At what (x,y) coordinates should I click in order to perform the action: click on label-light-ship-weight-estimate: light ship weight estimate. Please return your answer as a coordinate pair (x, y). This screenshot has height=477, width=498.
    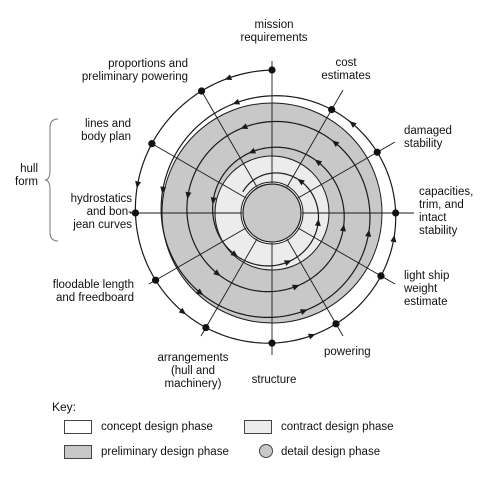
    Looking at the image, I should click on (427, 289).